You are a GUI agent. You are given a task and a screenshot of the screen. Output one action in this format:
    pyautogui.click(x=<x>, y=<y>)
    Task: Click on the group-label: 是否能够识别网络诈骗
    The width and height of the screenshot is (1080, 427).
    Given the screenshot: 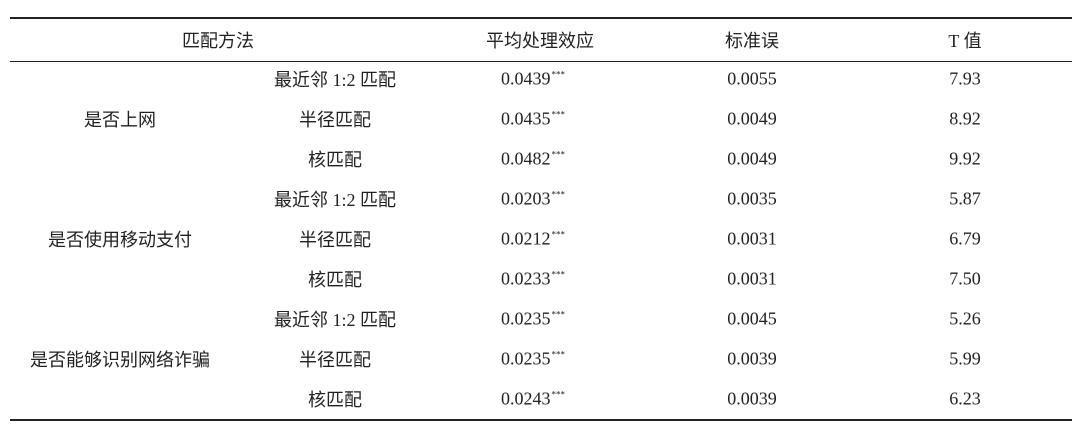 What is the action you would take?
    pyautogui.click(x=120, y=360)
    